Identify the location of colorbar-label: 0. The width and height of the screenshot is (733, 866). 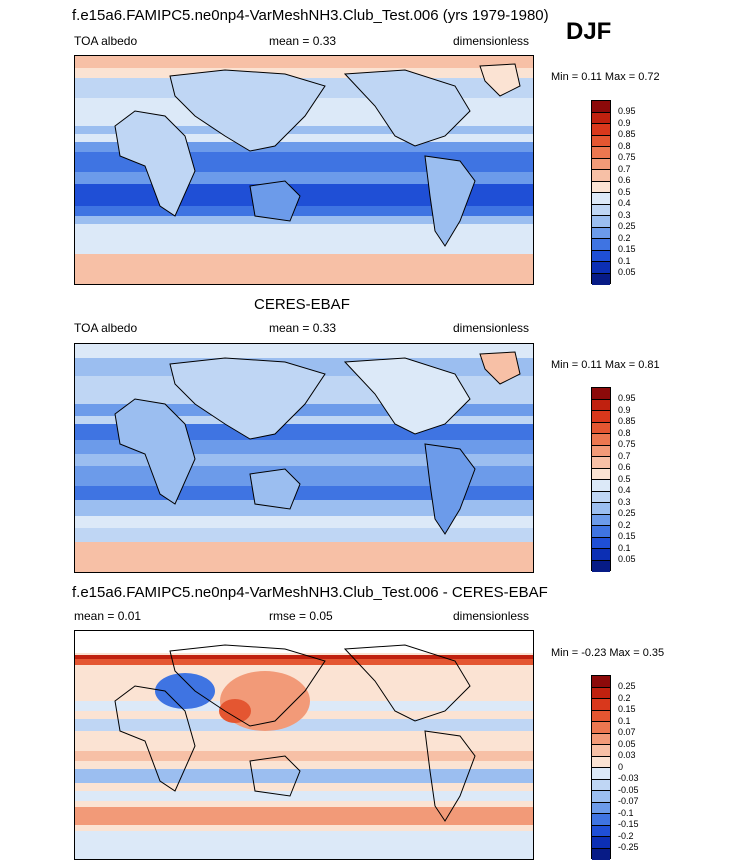
(621, 766).